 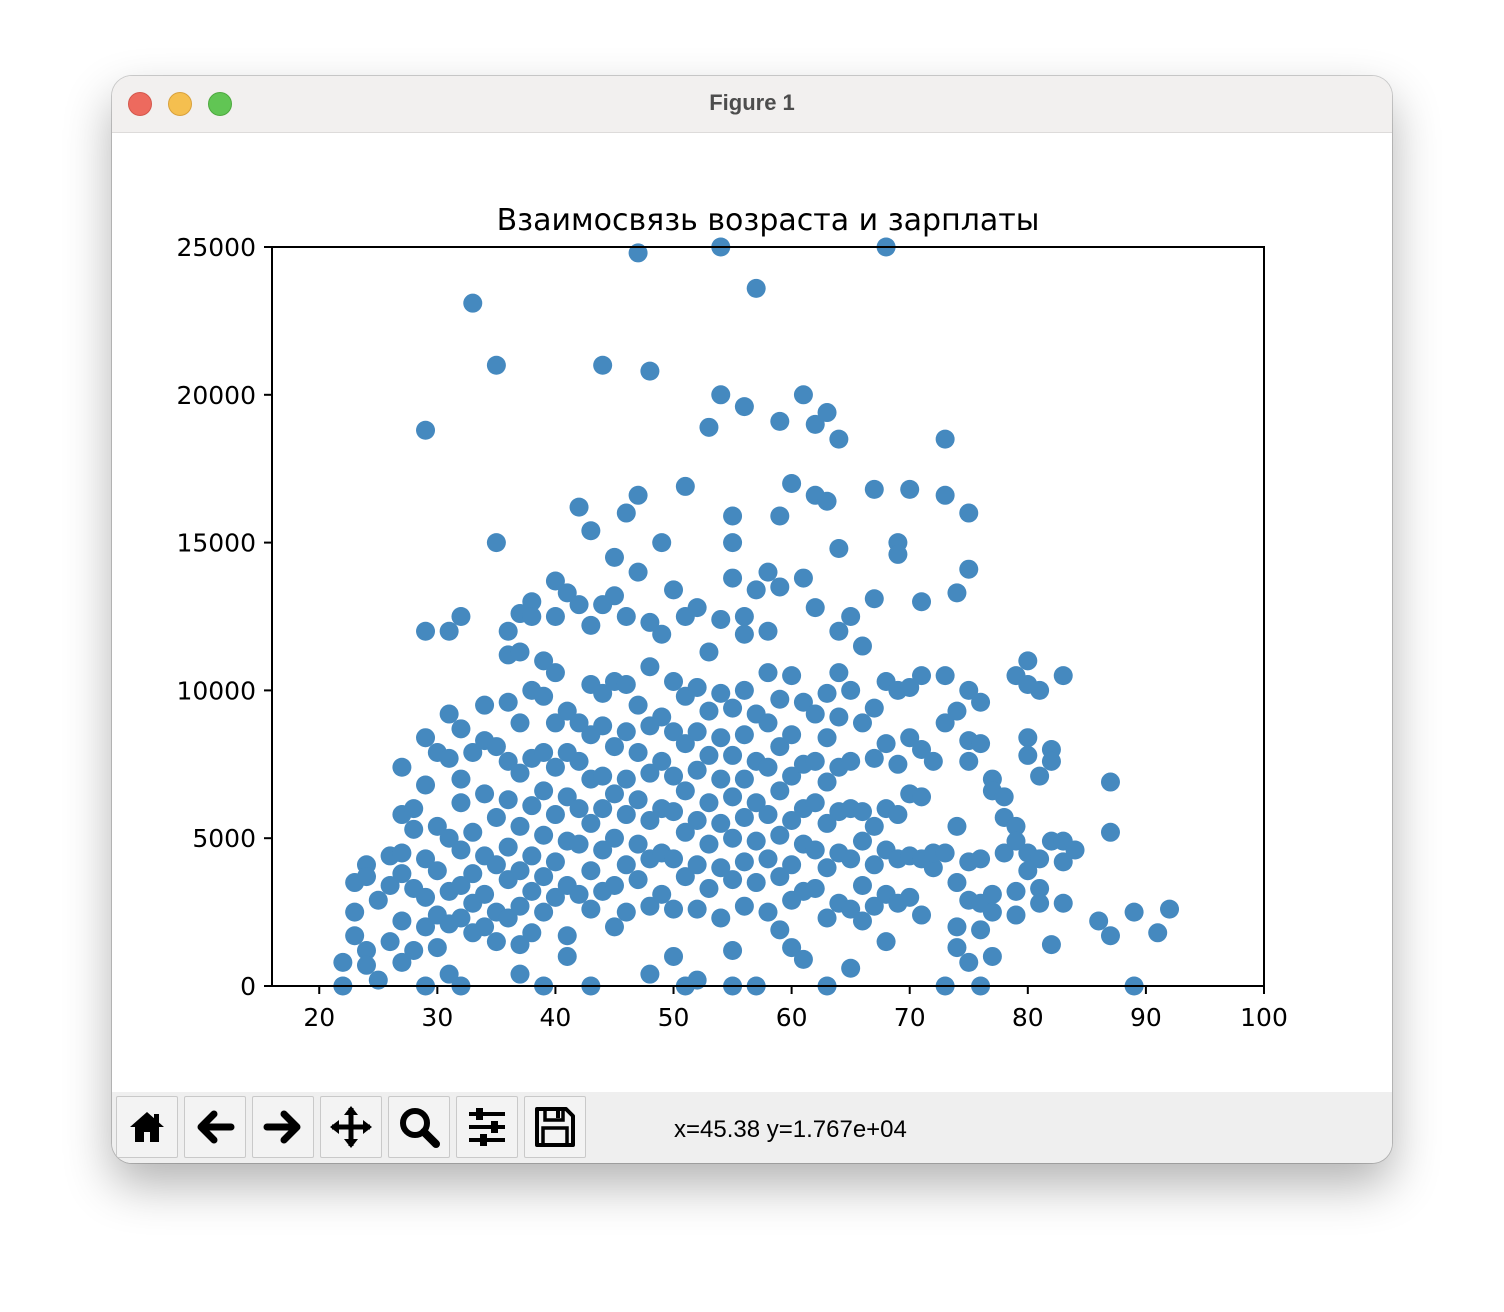 I want to click on save-button, so click(x=555, y=1127).